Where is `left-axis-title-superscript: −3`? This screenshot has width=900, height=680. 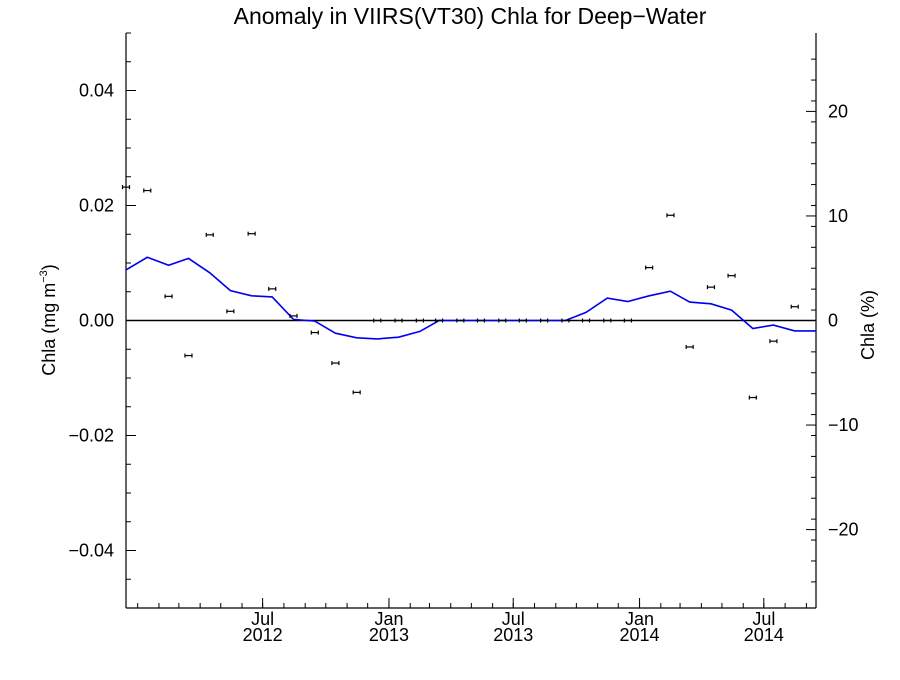
left-axis-title-superscript: −3 is located at coordinates (44, 276).